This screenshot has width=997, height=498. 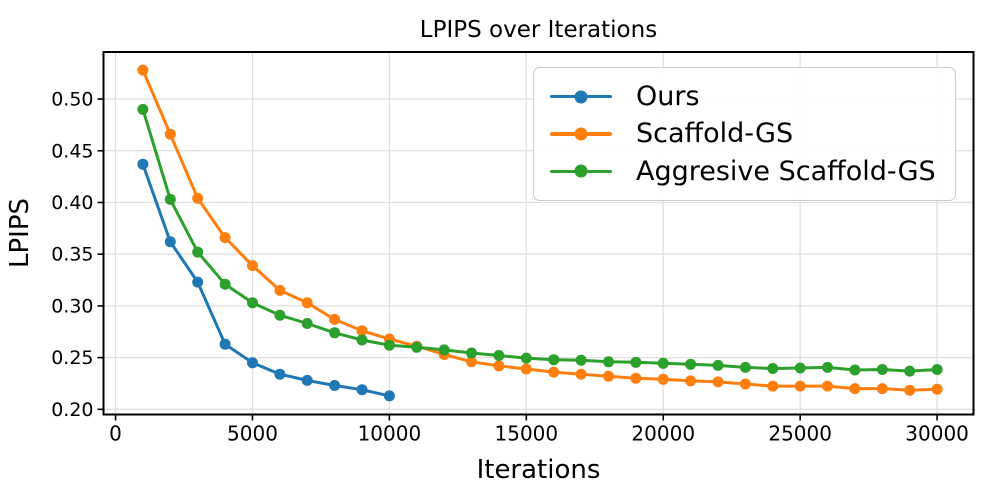 I want to click on legend-line-sample-aggresive-scaffold-gs, so click(x=581, y=171).